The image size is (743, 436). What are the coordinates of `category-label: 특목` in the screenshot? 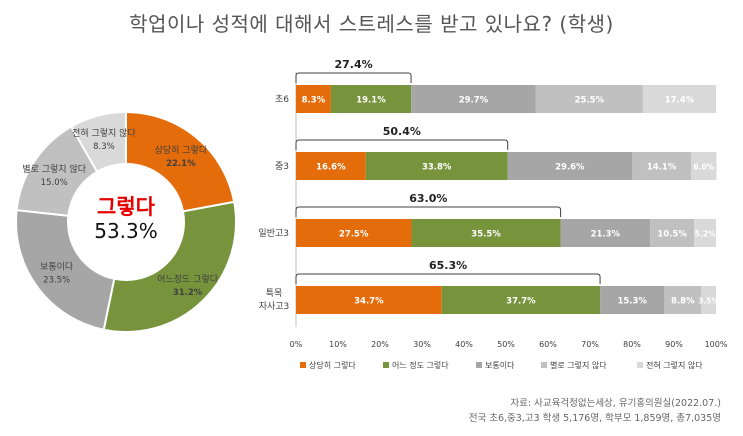 It's located at (274, 293).